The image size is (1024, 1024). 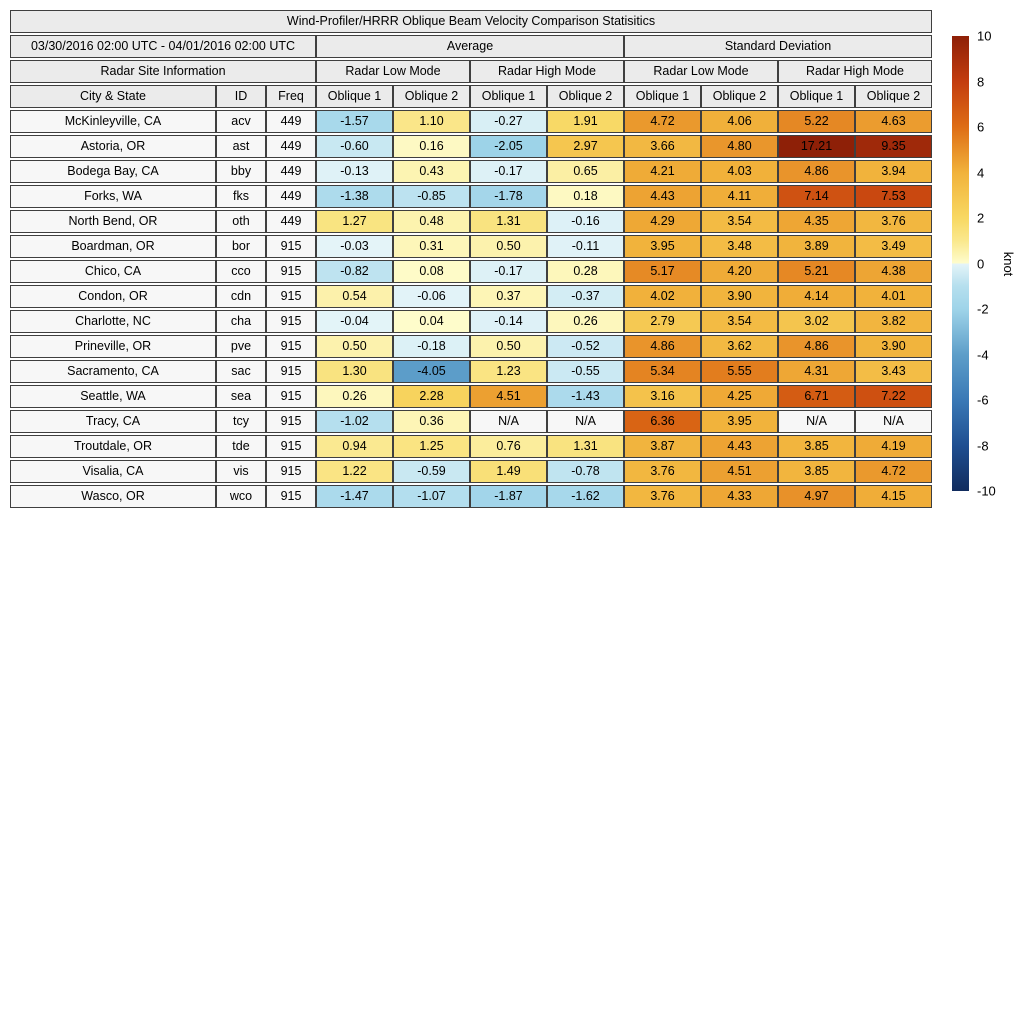 I want to click on cell-city: Sacramento, CA, so click(x=113, y=371).